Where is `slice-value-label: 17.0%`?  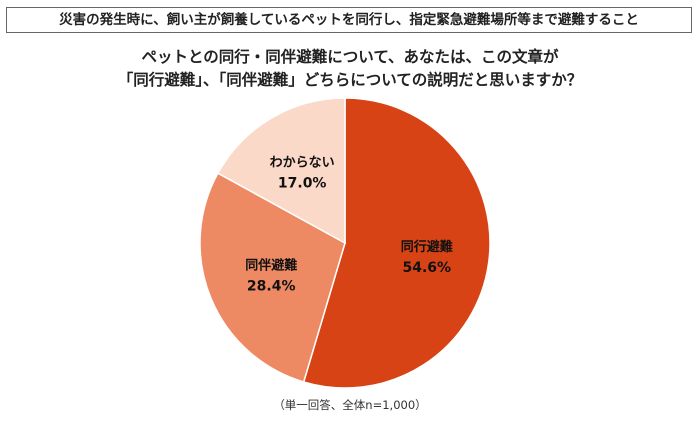
slice-value-label: 17.0% is located at coordinates (302, 184).